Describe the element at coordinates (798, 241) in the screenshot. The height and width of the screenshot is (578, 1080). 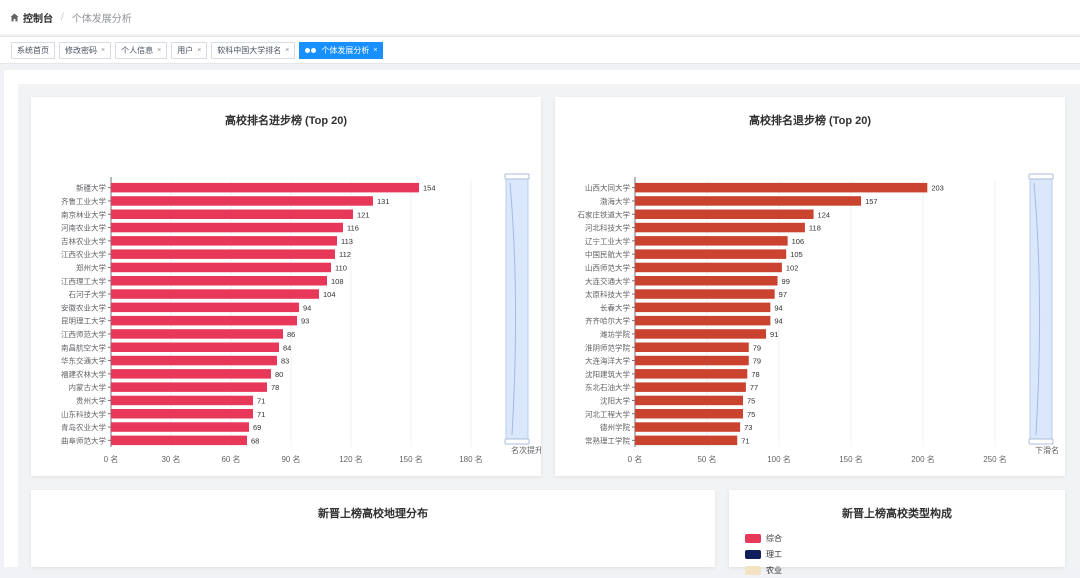
I see `value-label: 106` at that location.